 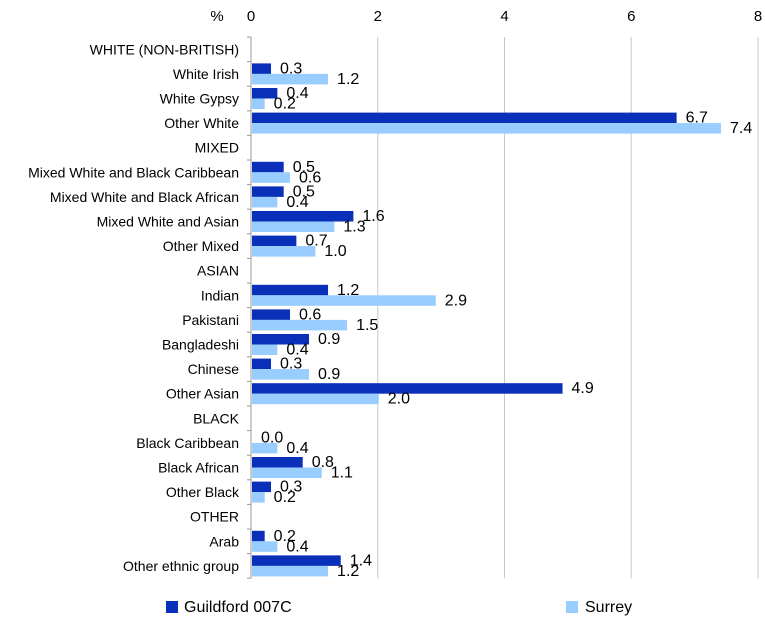 I want to click on category-label: Black African, so click(x=198, y=468).